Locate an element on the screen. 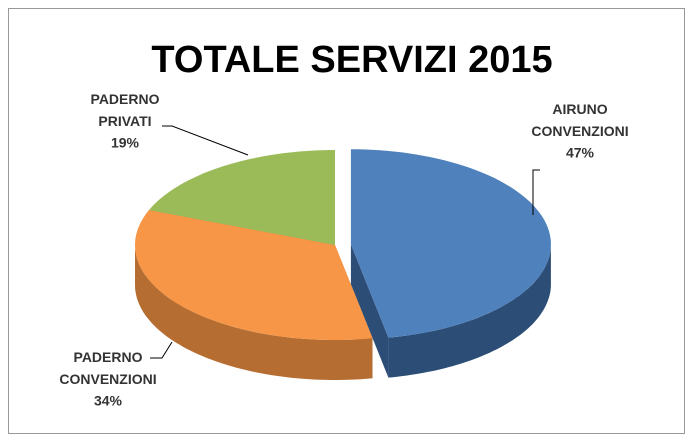  value-label: 47% is located at coordinates (580, 153).